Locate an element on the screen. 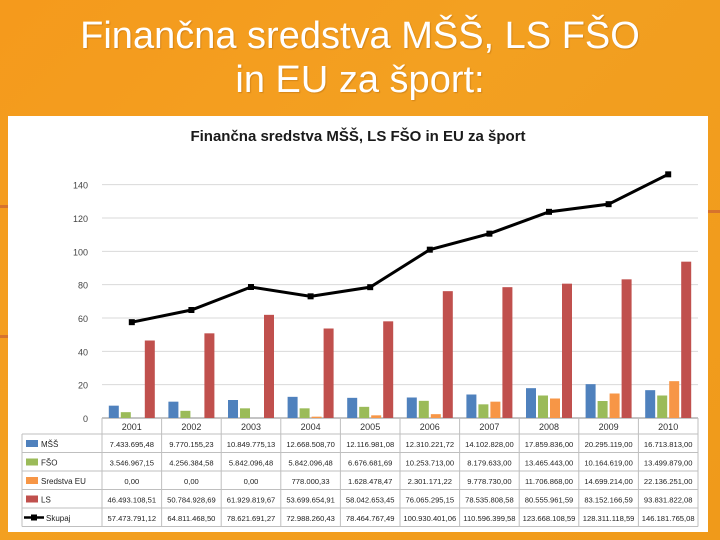 This screenshot has height=540, width=720. y-tick-label: 40 is located at coordinates (83, 352).